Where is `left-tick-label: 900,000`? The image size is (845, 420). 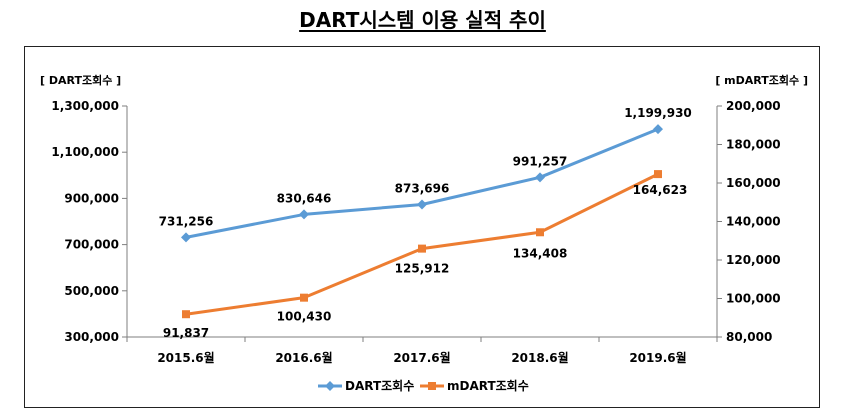 left-tick-label: 900,000 is located at coordinates (91, 198).